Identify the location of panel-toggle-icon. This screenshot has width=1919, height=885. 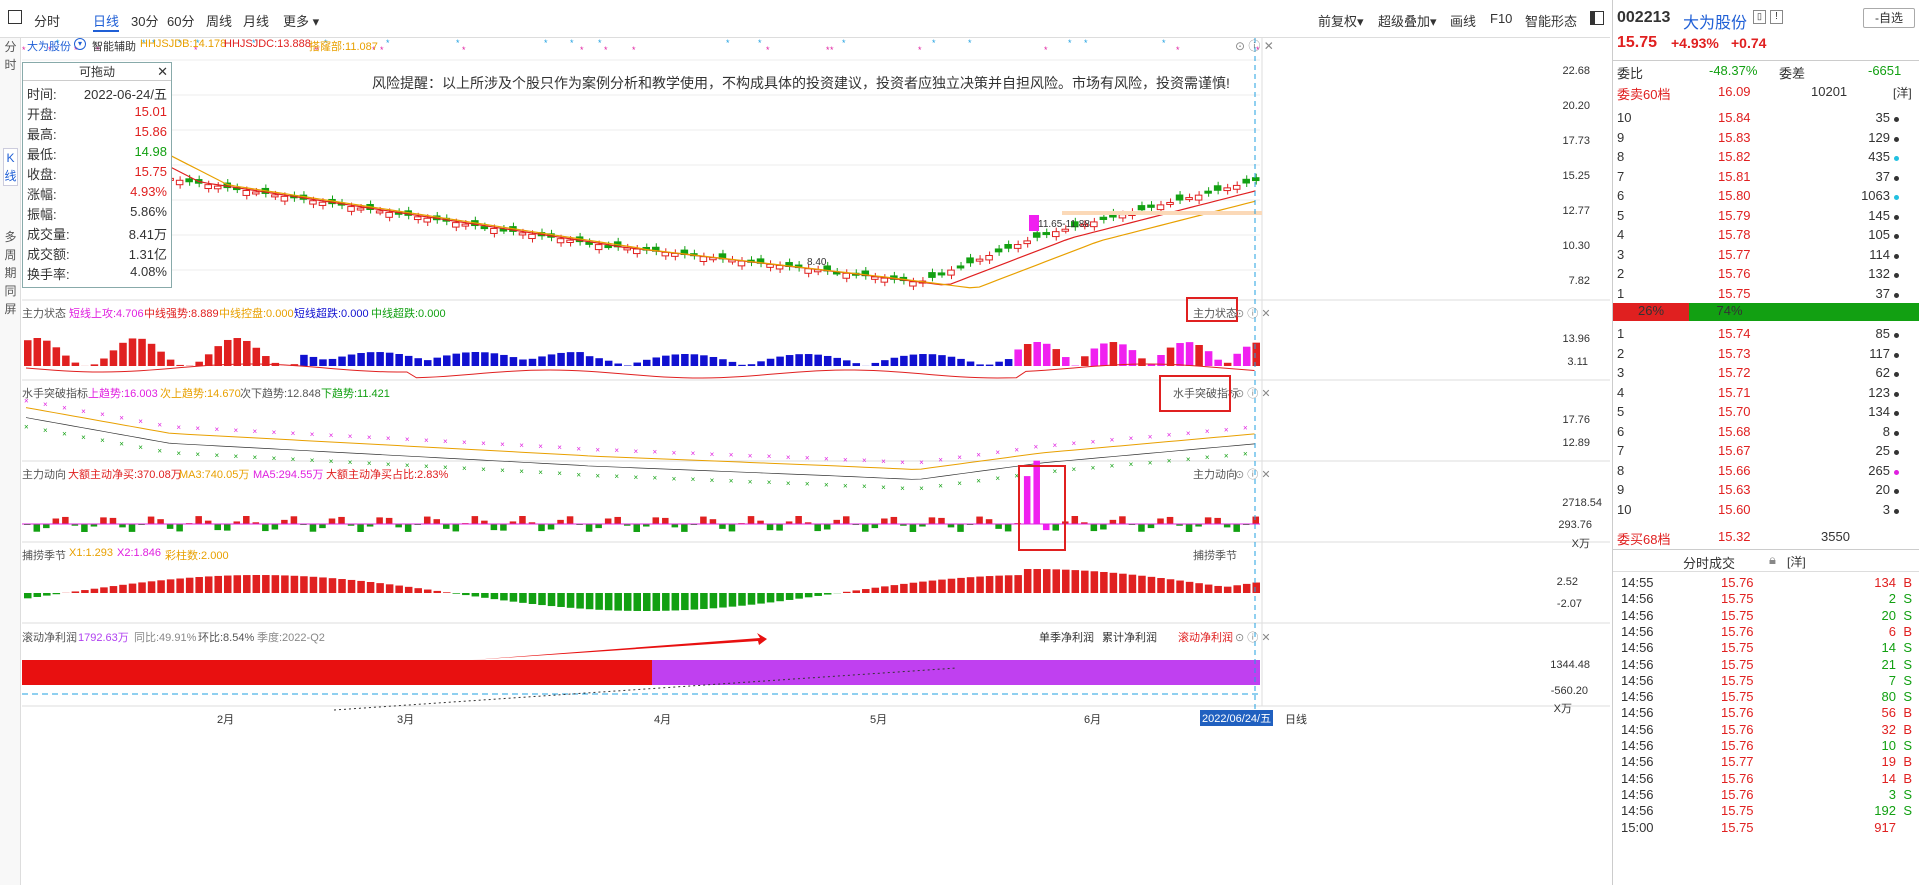
(1597, 18).